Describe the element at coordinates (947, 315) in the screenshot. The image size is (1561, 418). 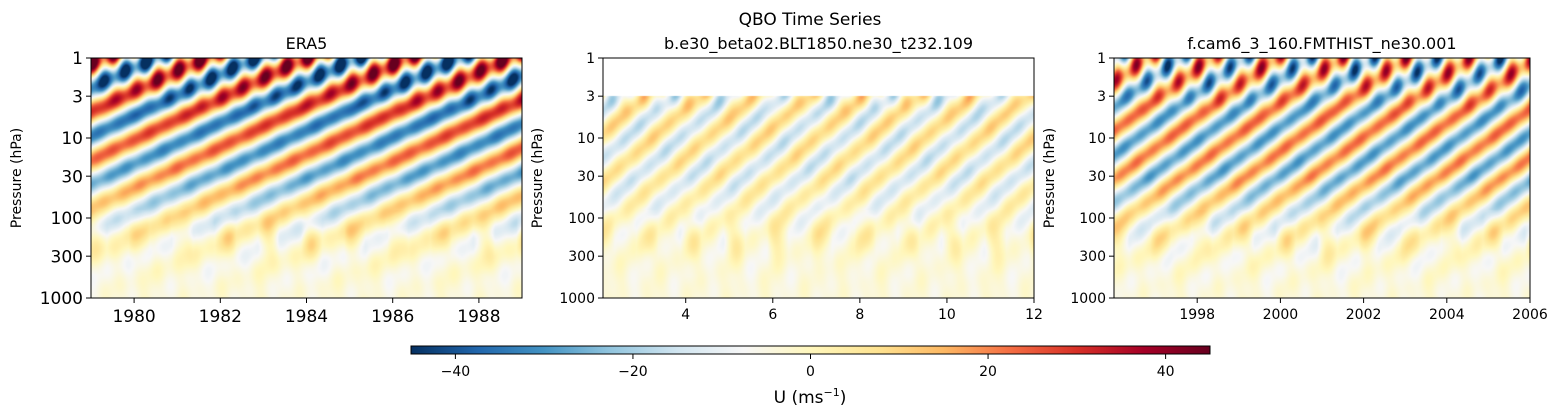
I see `x-tick-label: 10` at that location.